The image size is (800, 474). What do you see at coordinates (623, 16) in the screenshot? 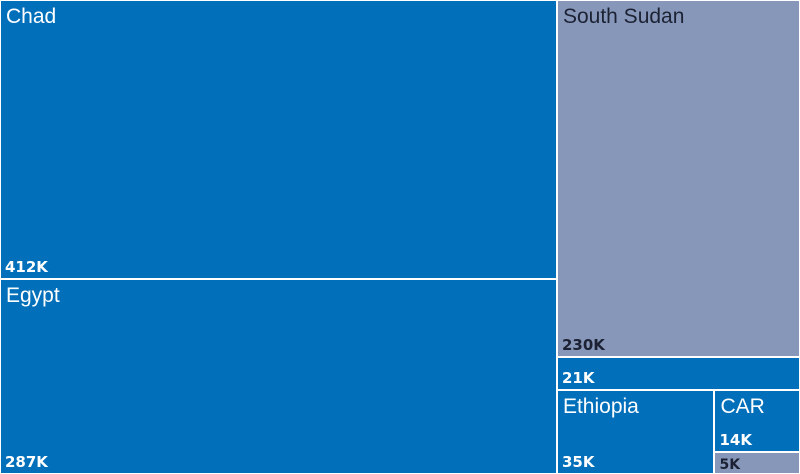
I see `tile-name-label: South Sudan` at bounding box center [623, 16].